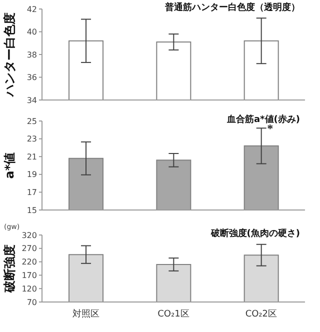  I want to click on y-axis-title: ハンター白色度, so click(9, 55).